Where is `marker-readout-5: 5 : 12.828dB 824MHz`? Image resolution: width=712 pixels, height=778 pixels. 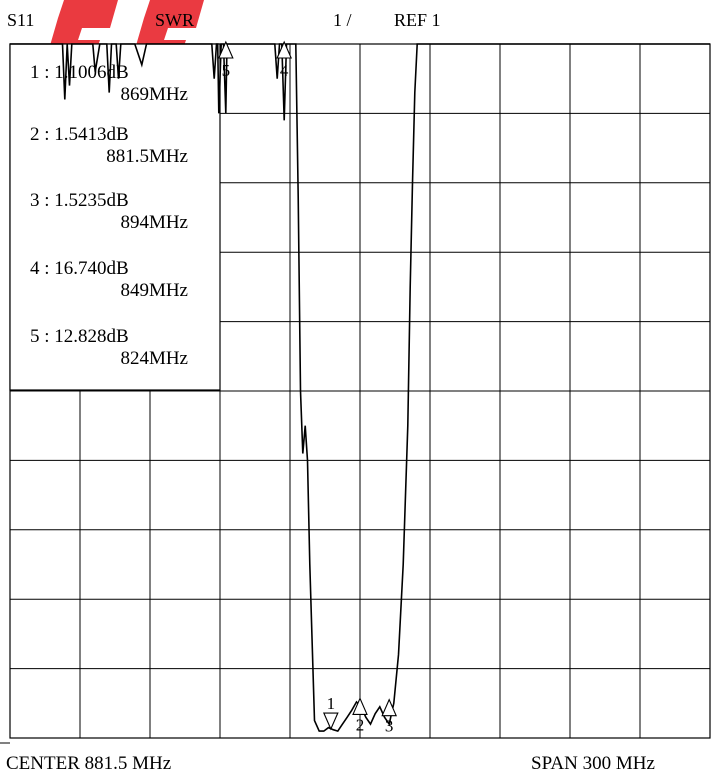 marker-readout-5: 5 : 12.828dB 824MHz is located at coordinates (109, 347).